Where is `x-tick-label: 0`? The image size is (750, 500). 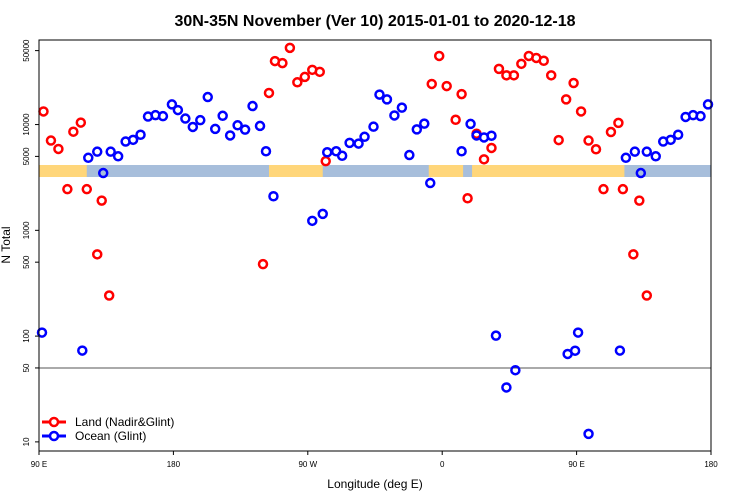 x-tick-label: 0 is located at coordinates (442, 464).